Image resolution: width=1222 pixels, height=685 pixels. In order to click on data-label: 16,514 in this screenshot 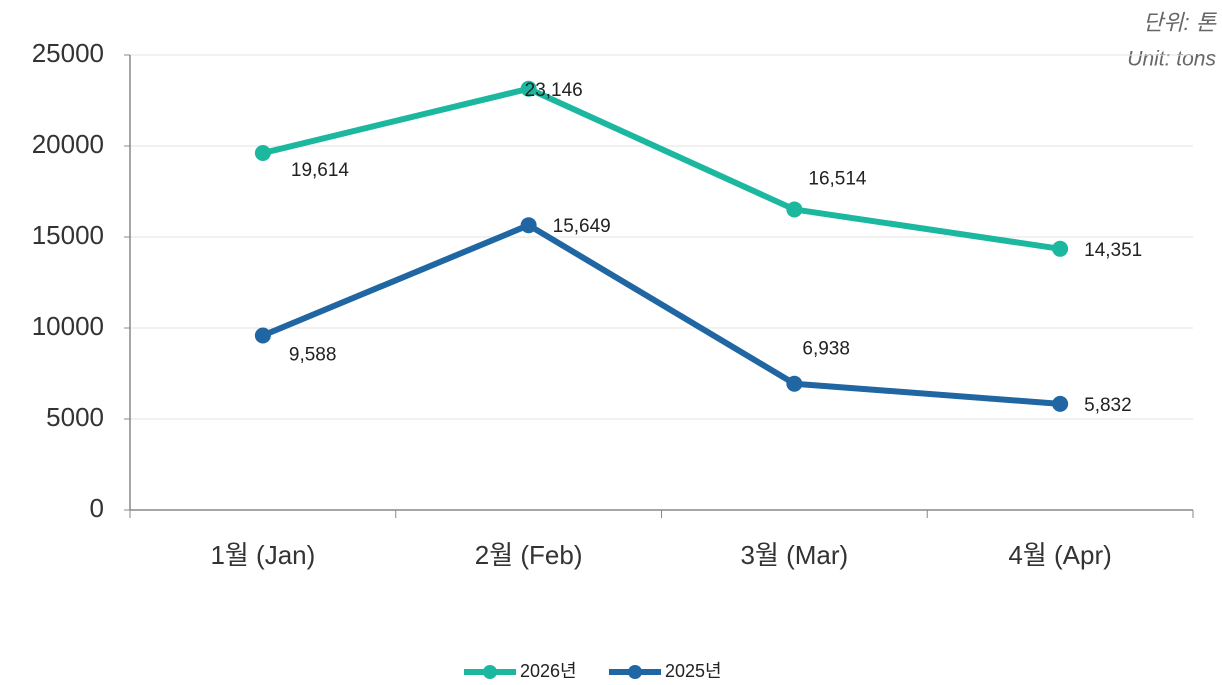, I will do `click(837, 178)`.